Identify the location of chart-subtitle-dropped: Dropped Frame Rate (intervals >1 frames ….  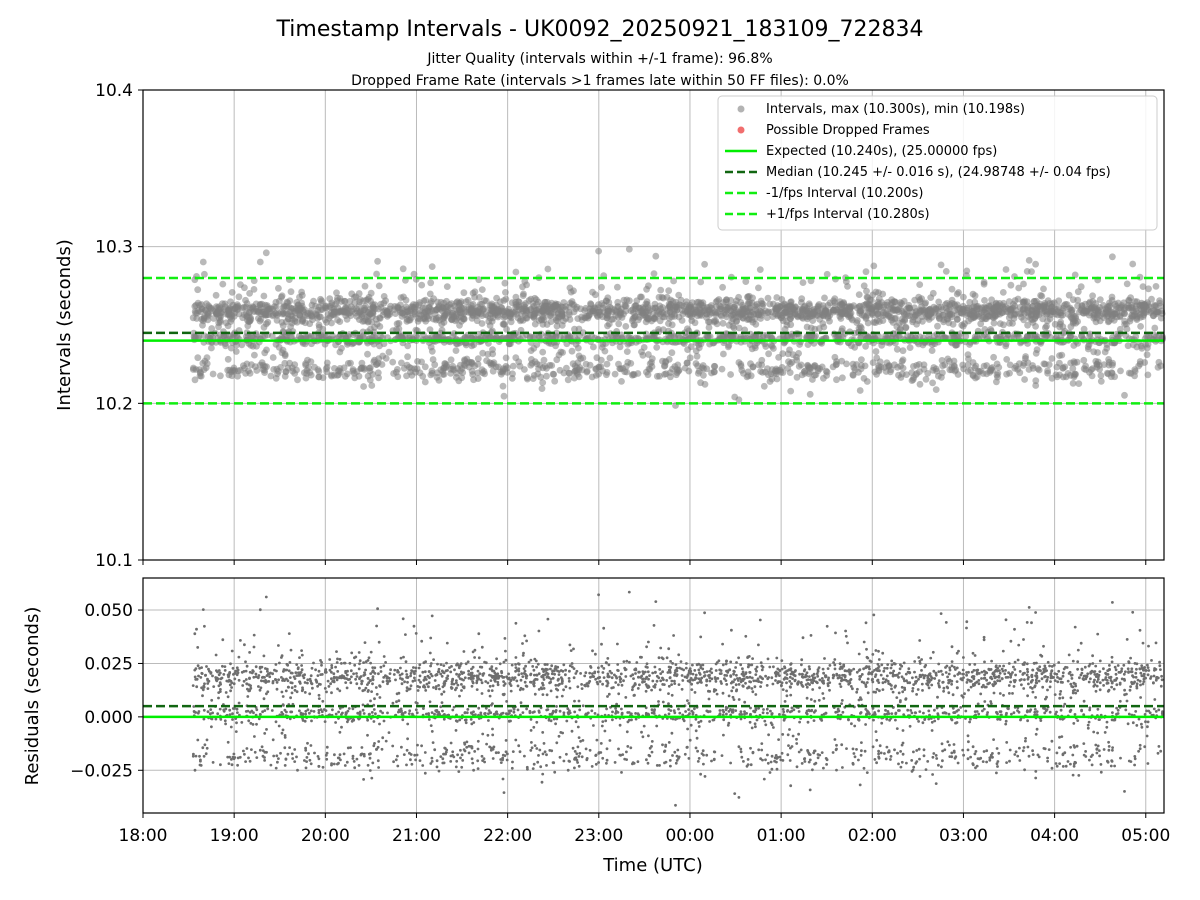
(600, 81).